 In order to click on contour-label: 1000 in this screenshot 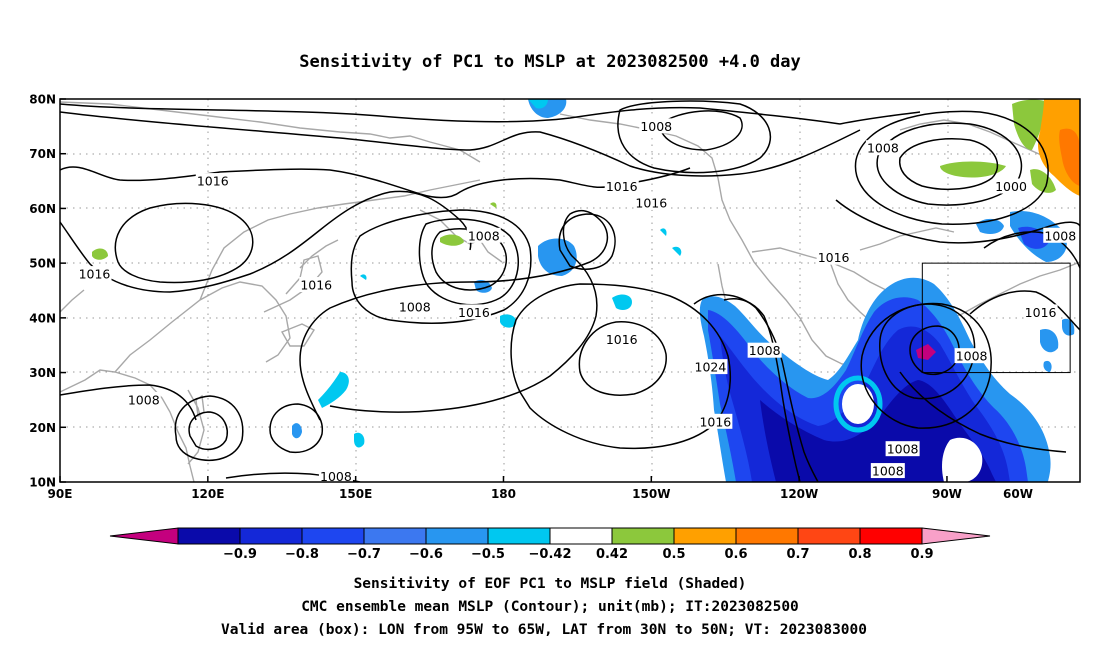, I will do `click(1011, 186)`.